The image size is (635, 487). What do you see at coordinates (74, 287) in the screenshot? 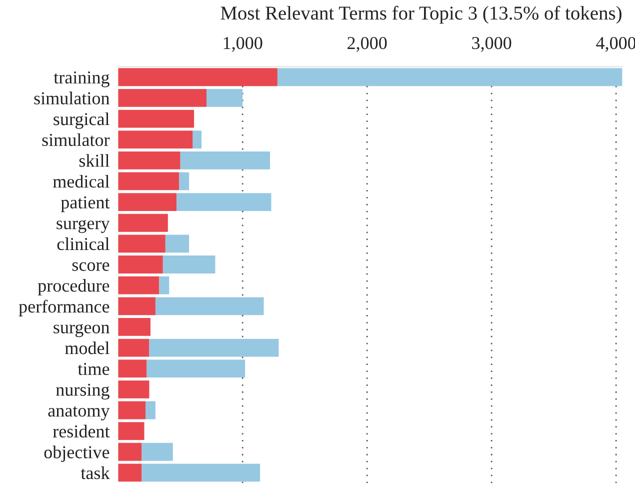
I see `y-tick-label: procedure` at bounding box center [74, 287].